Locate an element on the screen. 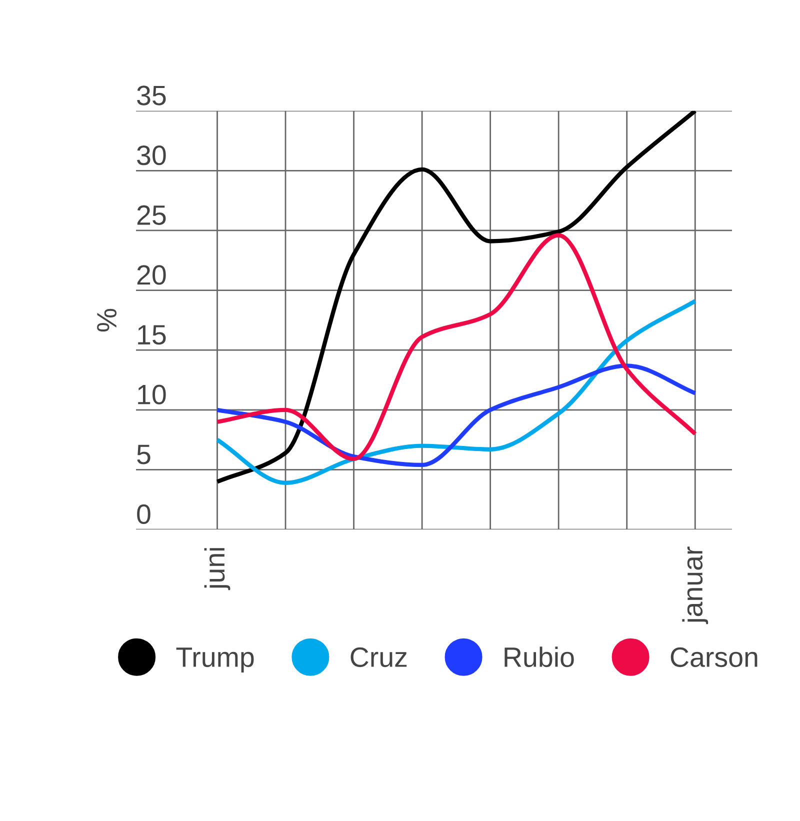 This screenshot has width=800, height=821. y-axis-title: % is located at coordinates (107, 320).